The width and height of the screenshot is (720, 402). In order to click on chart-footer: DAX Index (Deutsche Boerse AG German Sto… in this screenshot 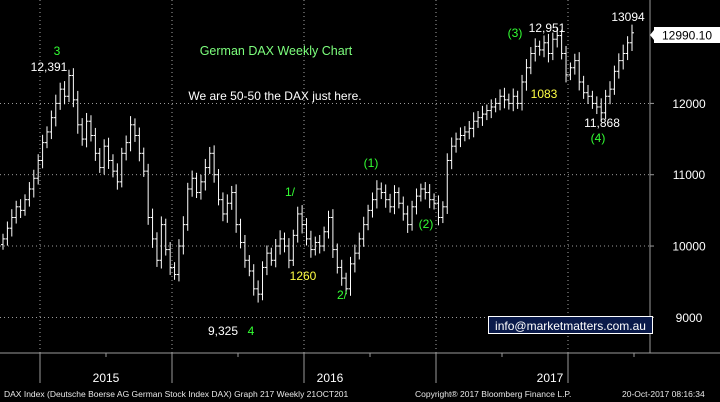, I will do `click(360, 394)`.